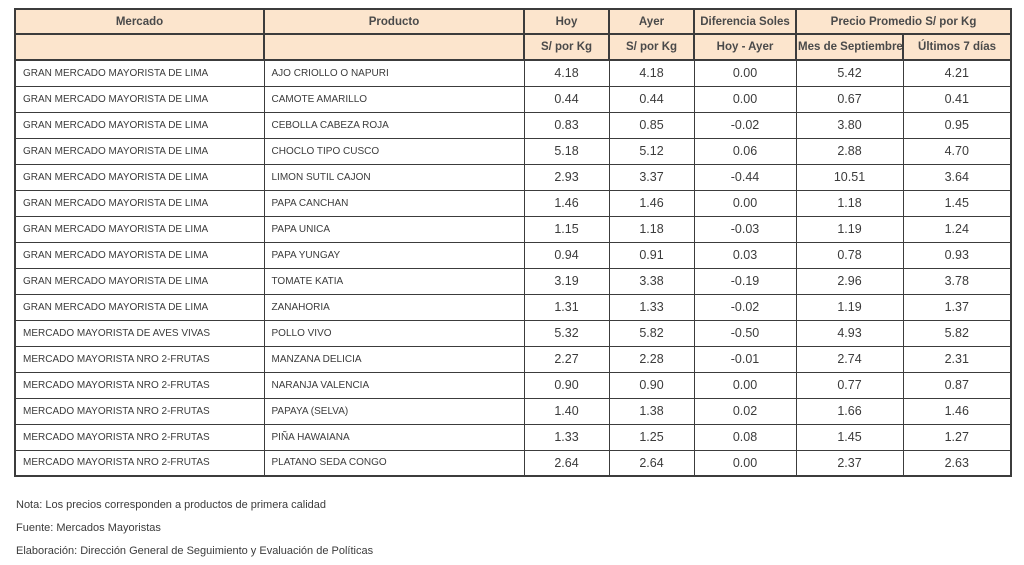 This screenshot has width=1024, height=565. What do you see at coordinates (849, 151) in the screenshot?
I see `cell-promedio-mes: 2.88` at bounding box center [849, 151].